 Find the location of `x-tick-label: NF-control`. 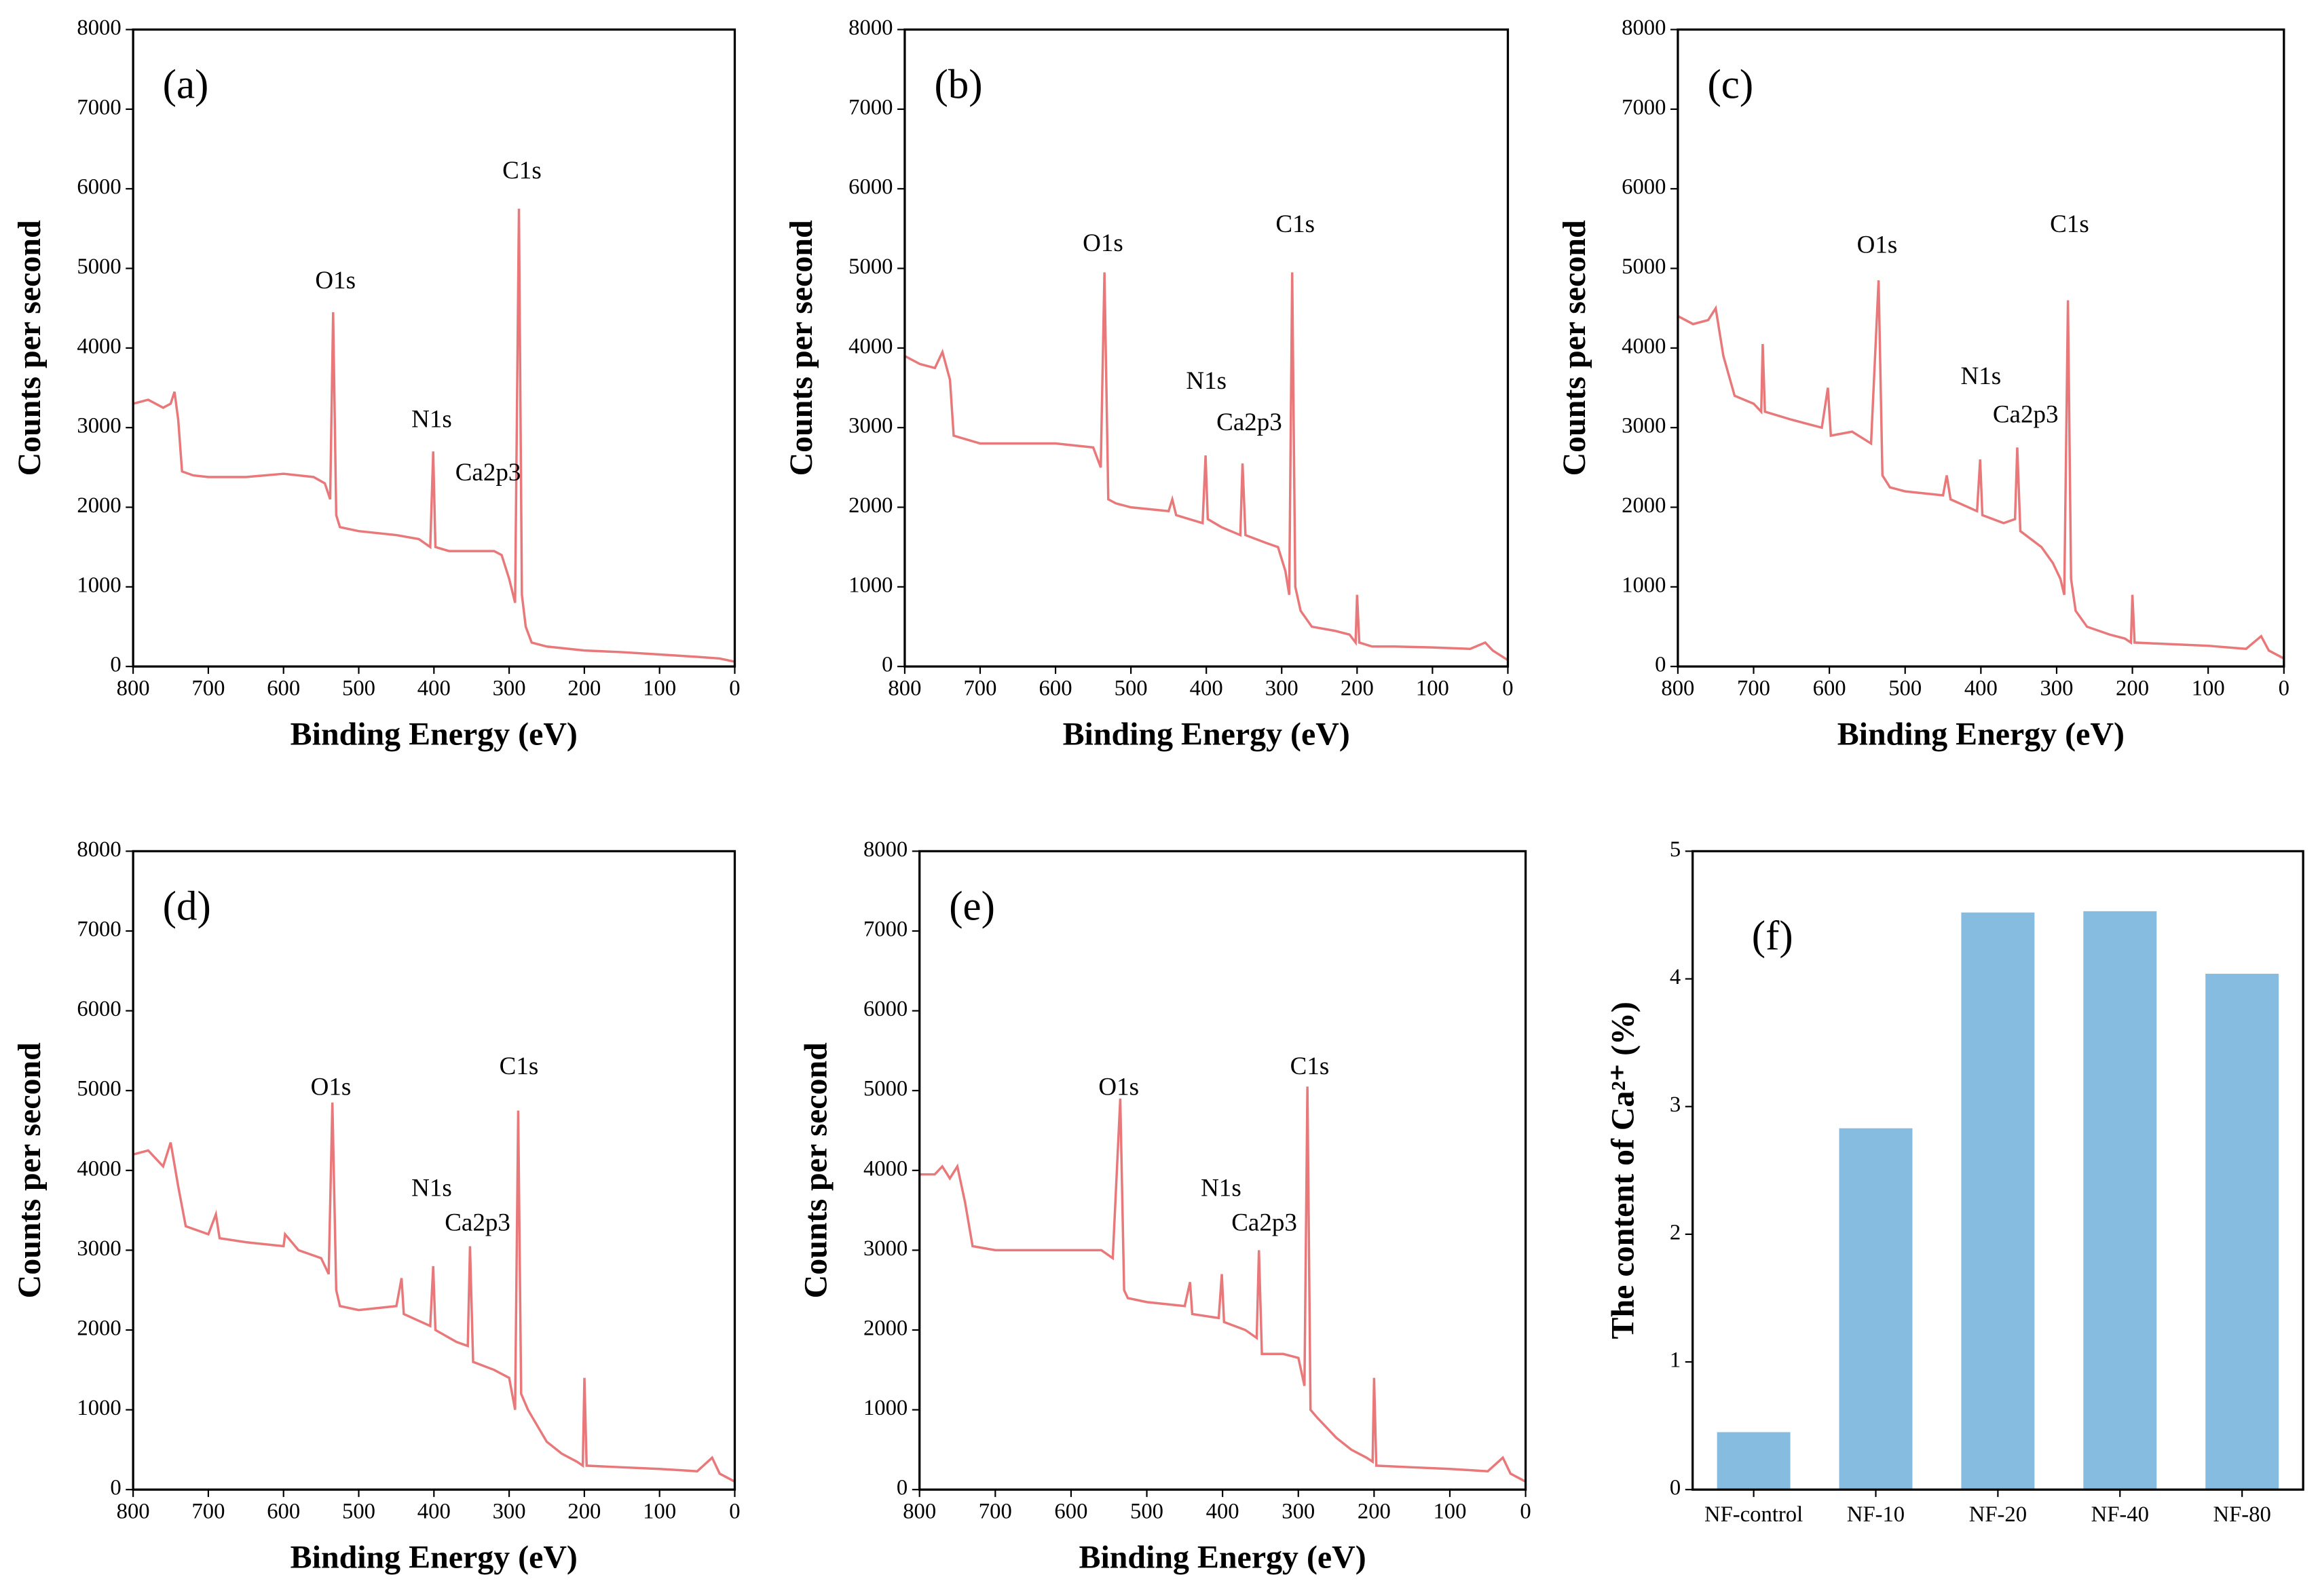

x-tick-label: NF-control is located at coordinates (1754, 1514).